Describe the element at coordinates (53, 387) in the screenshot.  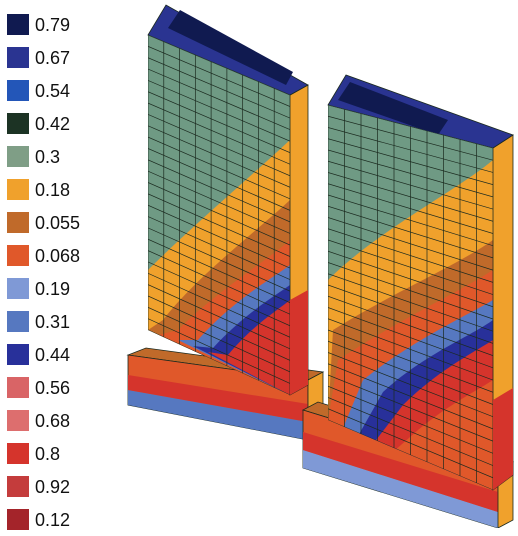
I see `legend-label: 0.56` at that location.